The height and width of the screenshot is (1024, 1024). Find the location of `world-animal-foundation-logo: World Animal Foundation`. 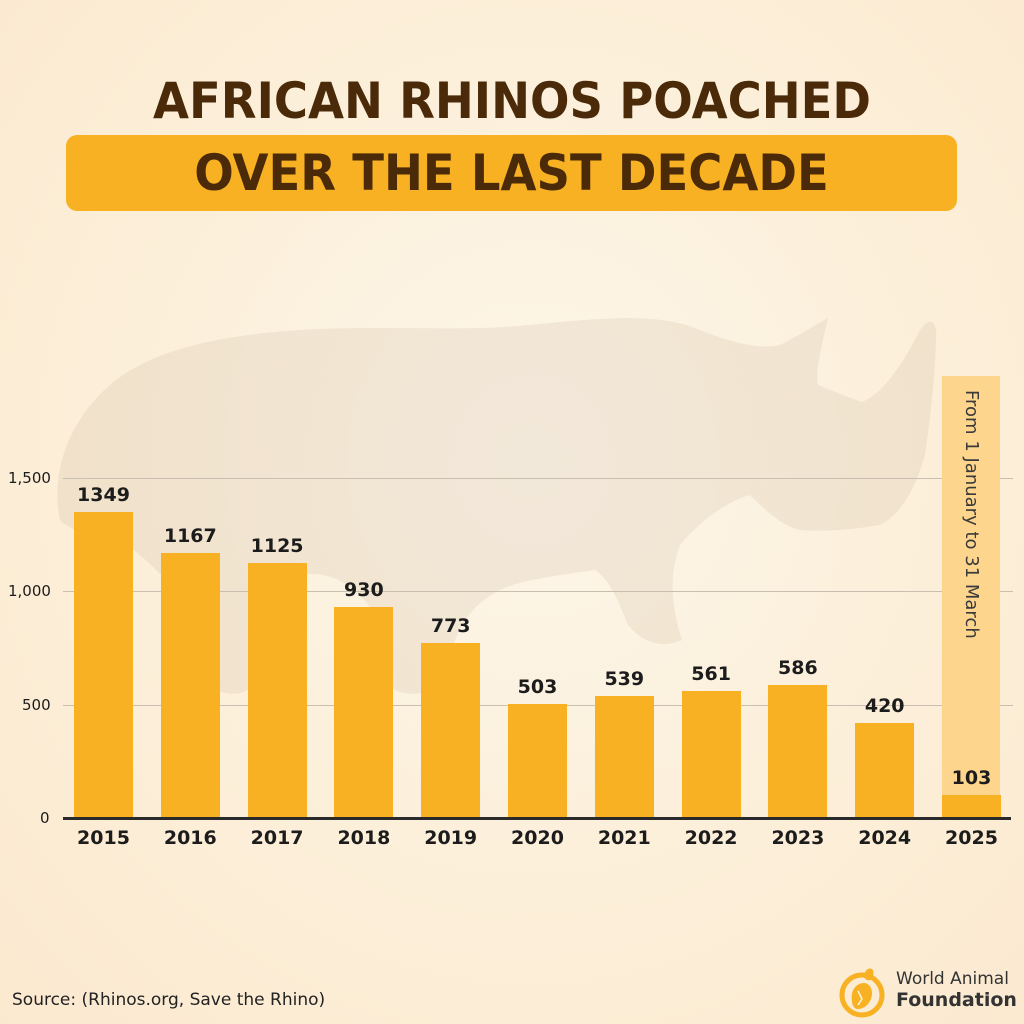

world-animal-foundation-logo: World Animal Foundation is located at coordinates (931, 991).